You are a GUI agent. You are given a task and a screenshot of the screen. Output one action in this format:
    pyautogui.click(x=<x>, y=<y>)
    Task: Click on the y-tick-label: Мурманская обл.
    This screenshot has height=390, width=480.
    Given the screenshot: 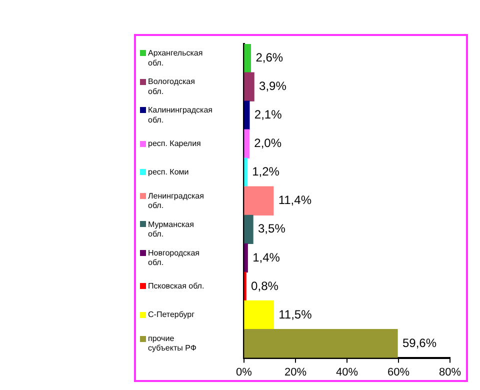 What is the action you would take?
    pyautogui.click(x=171, y=229)
    